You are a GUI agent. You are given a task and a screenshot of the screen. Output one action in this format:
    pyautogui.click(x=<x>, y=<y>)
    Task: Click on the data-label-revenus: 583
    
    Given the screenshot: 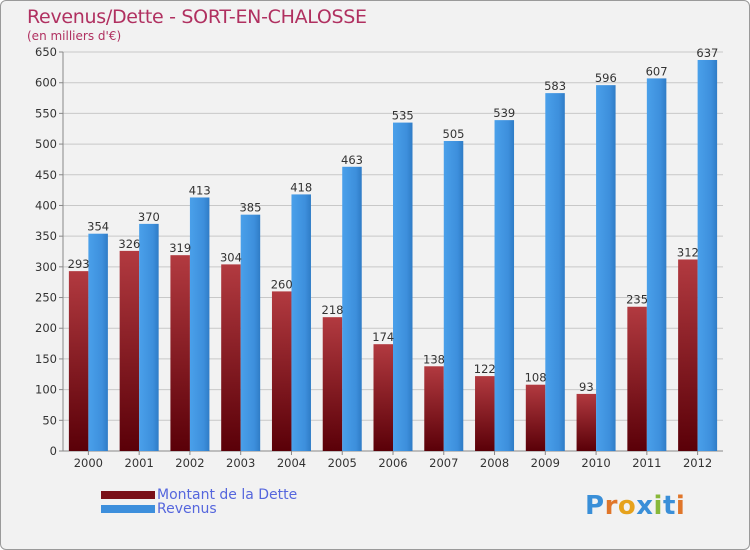 What is the action you would take?
    pyautogui.click(x=555, y=86)
    